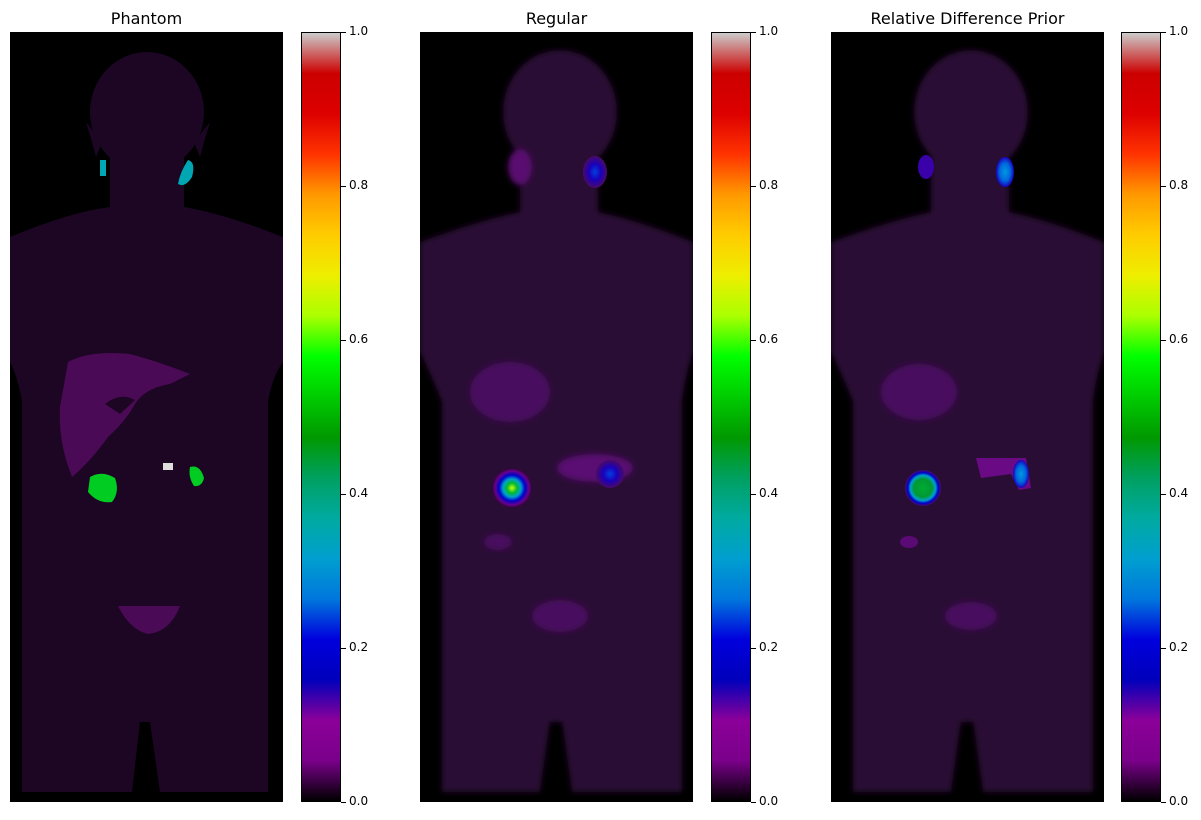 The width and height of the screenshot is (1201, 820). Describe the element at coordinates (731, 417) in the screenshot. I see `colorbar-regular` at that location.